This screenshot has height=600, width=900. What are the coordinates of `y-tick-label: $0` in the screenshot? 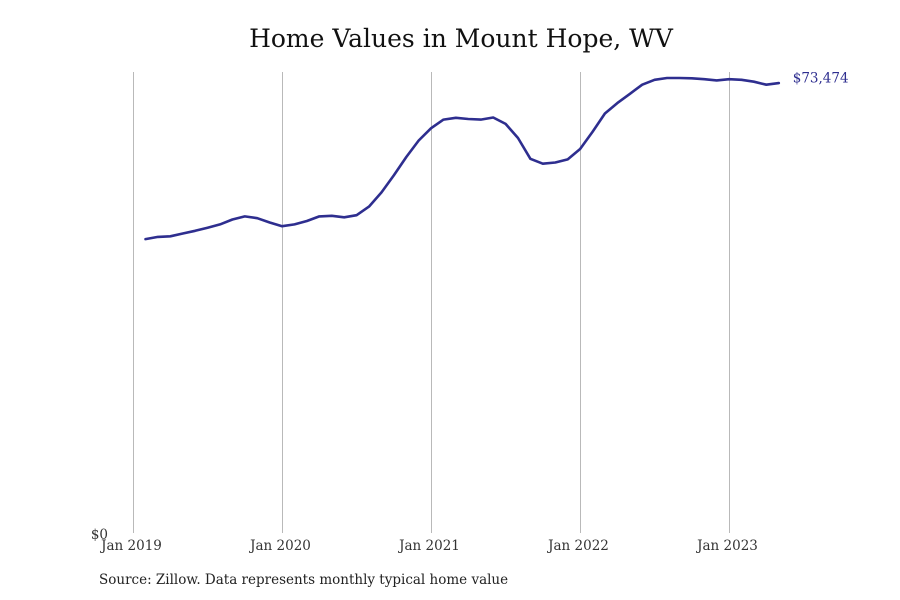 It's located at (99, 535).